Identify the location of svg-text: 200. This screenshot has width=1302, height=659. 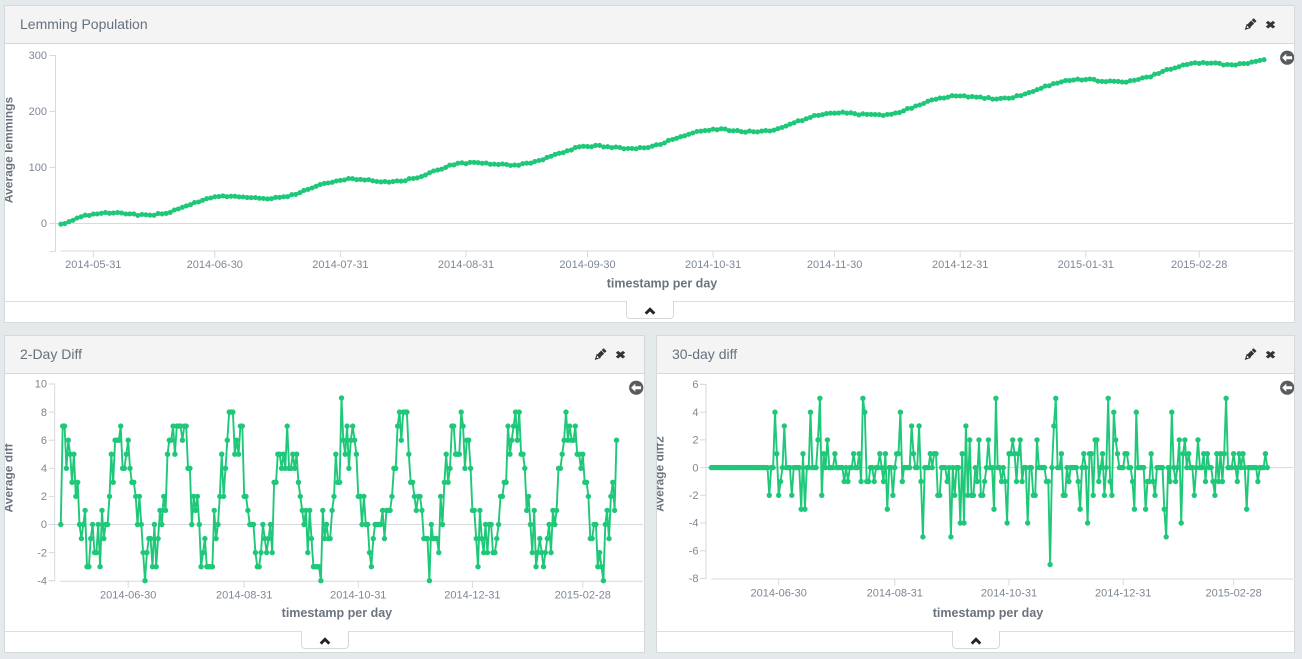
(38, 112).